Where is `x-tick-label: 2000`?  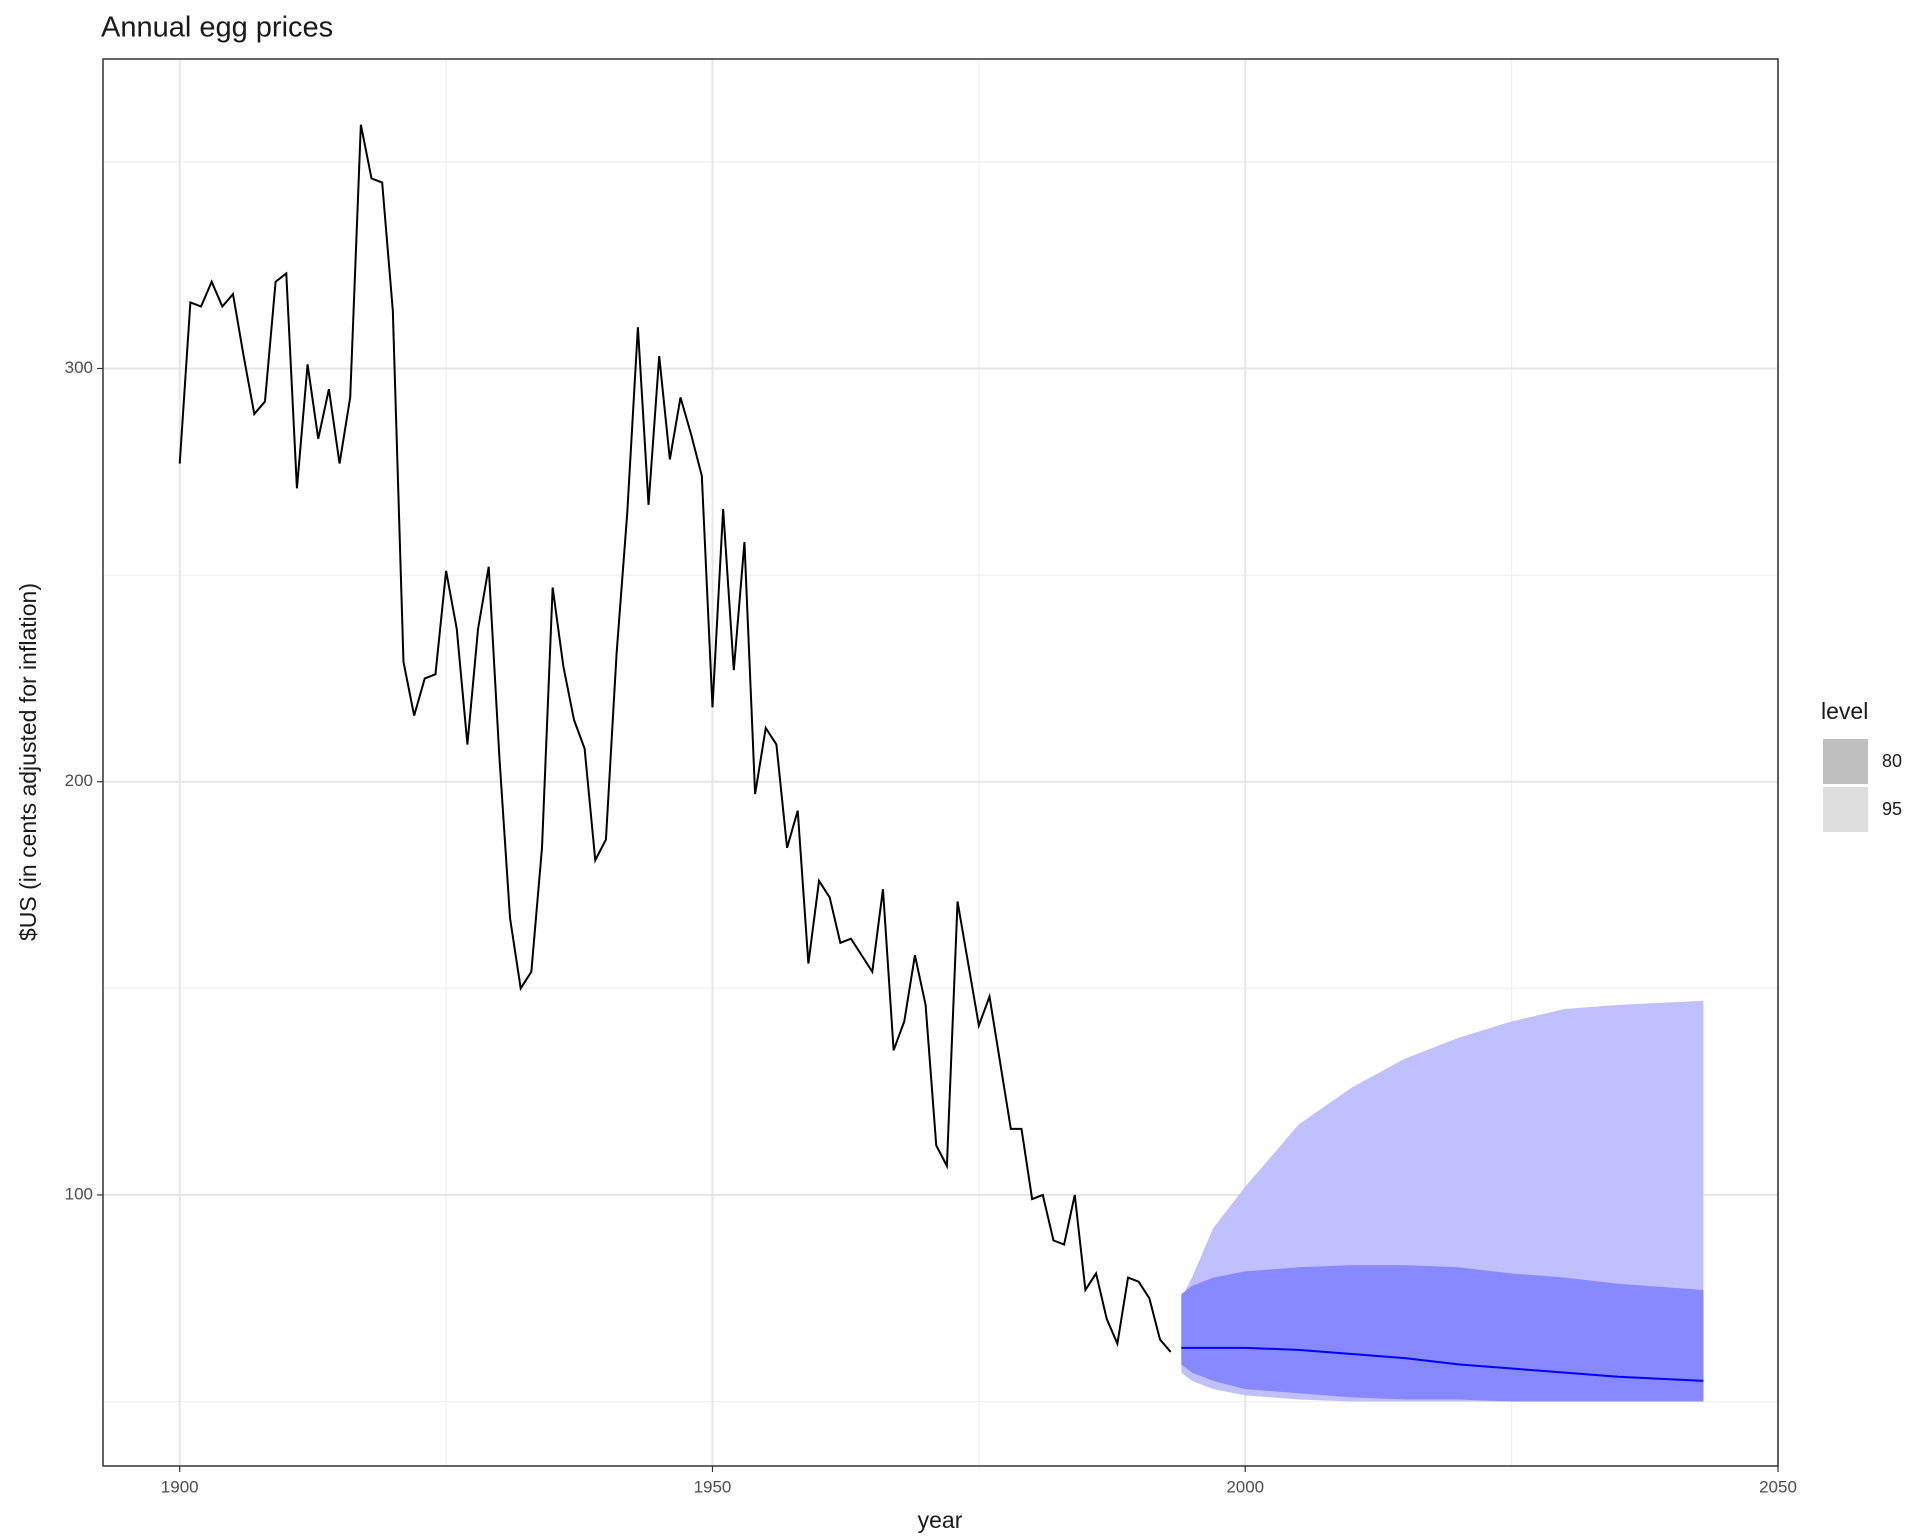
x-tick-label: 2000 is located at coordinates (1245, 1486).